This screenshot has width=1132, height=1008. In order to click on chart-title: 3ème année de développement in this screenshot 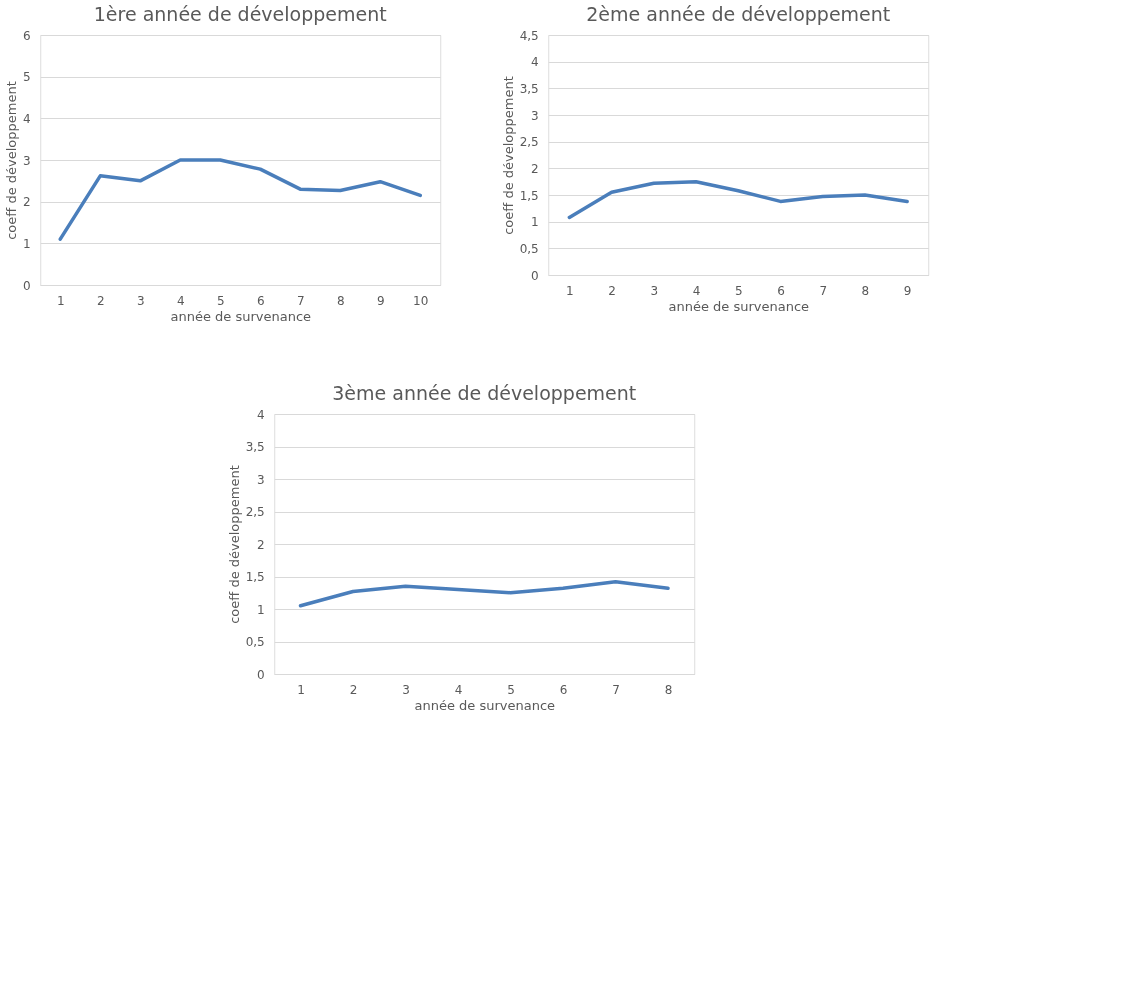, I will do `click(484, 393)`.